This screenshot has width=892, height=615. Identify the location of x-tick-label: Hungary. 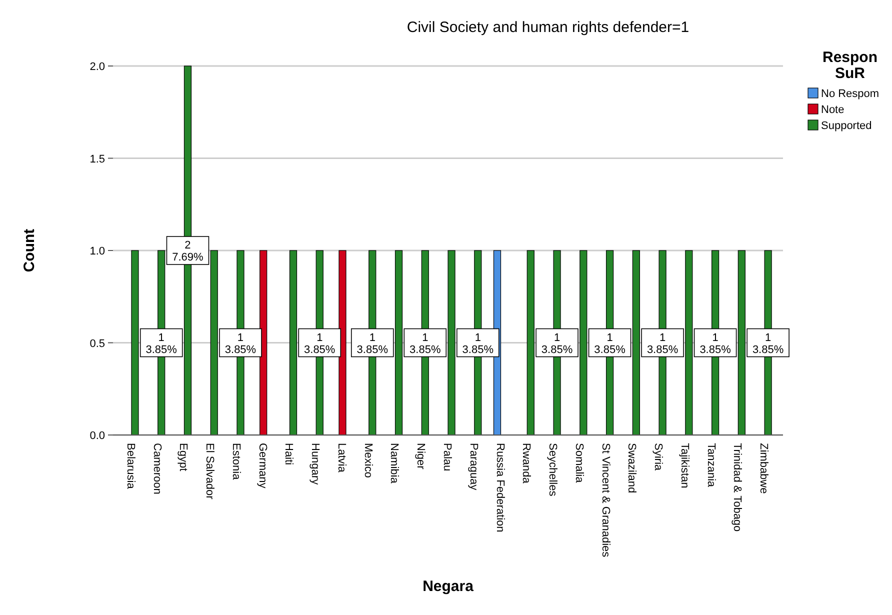
(315, 464).